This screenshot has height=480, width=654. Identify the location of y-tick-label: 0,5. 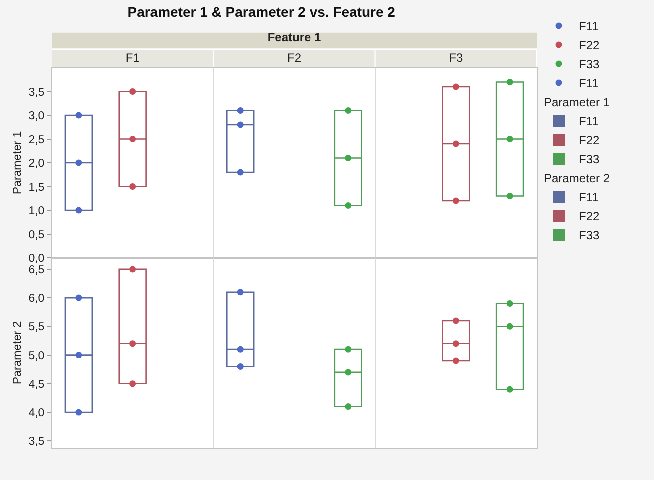
(36, 235).